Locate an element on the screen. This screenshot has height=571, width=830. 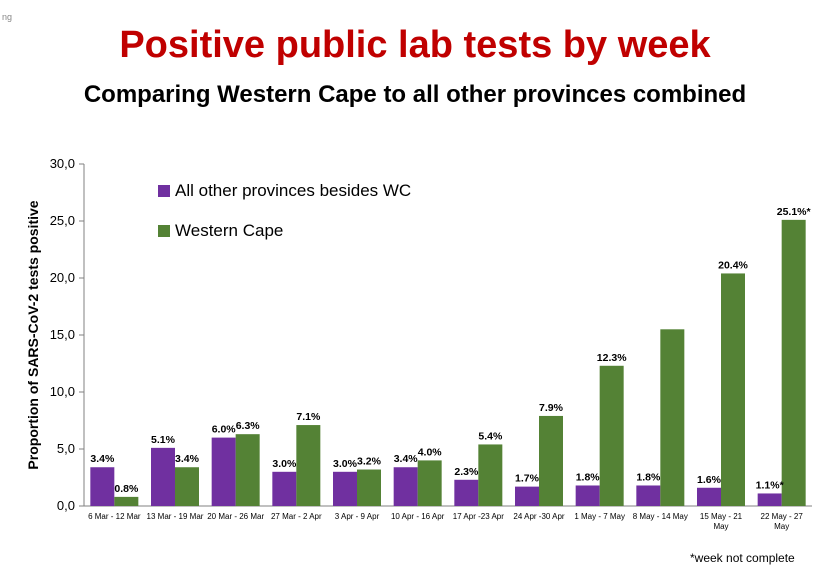
x-tick-label: 8 May - 14 May is located at coordinates (660, 516).